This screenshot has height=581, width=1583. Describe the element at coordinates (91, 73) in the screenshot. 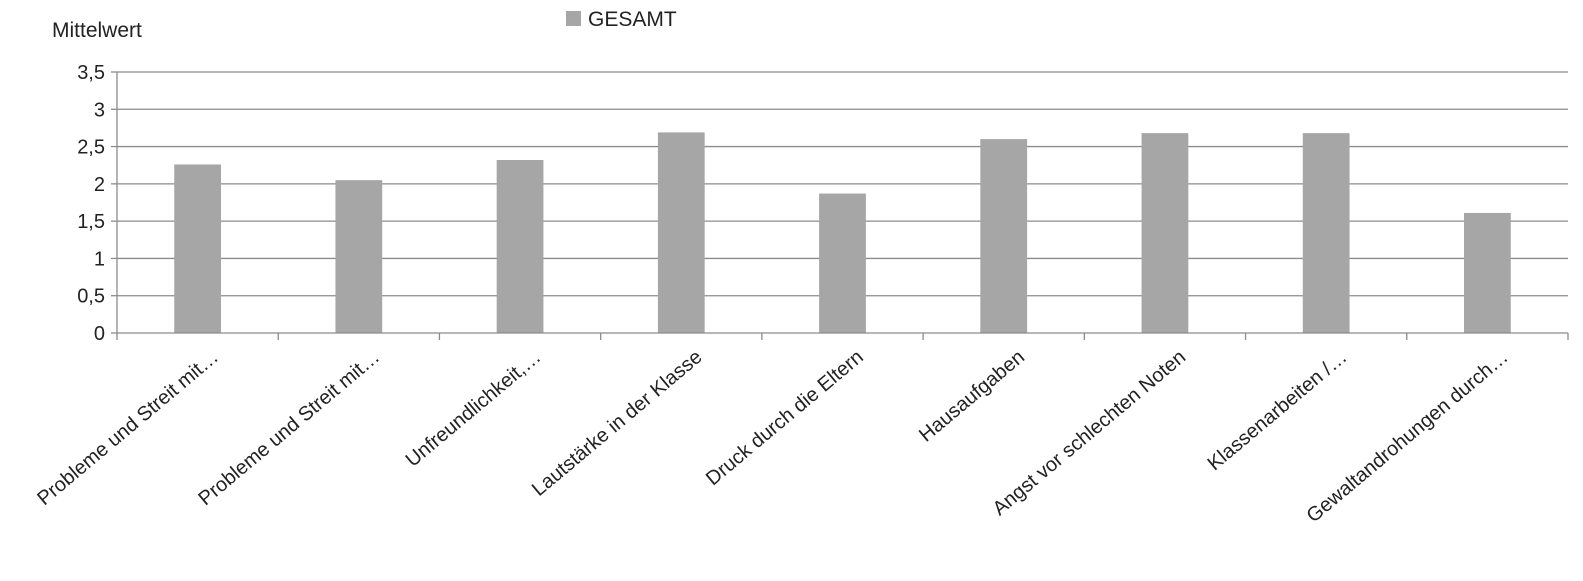

I see `y-tick-label: 3,5` at that location.